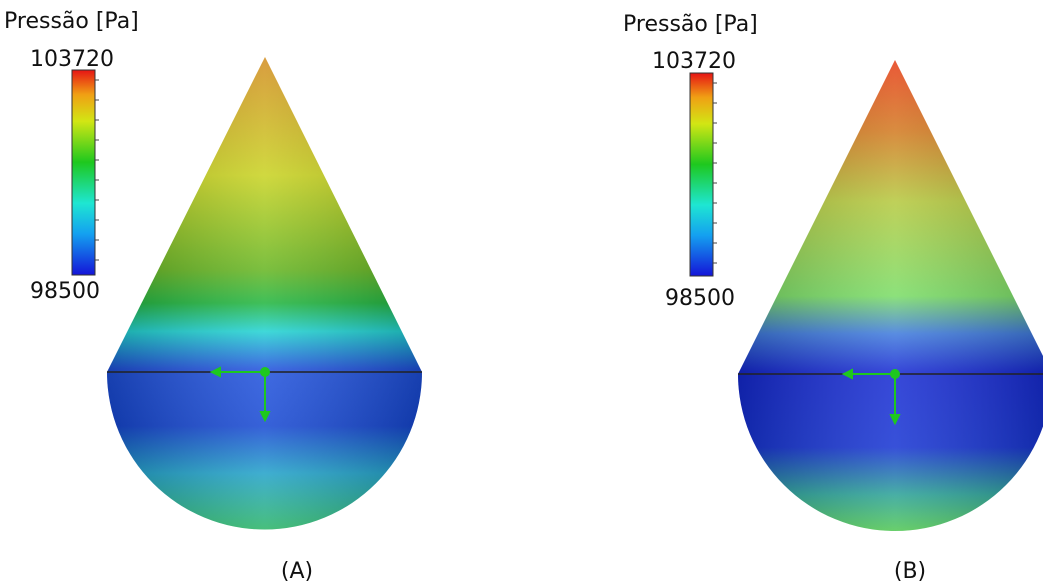 This screenshot has height=588, width=1043. I want to click on caption: (A), so click(297, 571).